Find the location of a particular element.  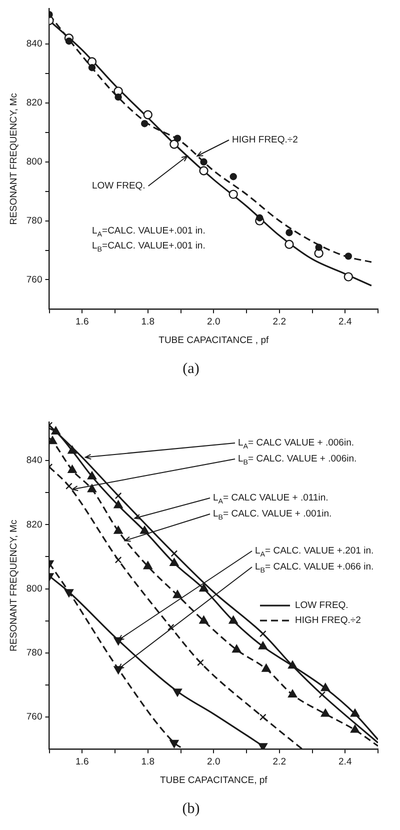

annotation: HIGH FREQ.÷2 is located at coordinates (265, 140).